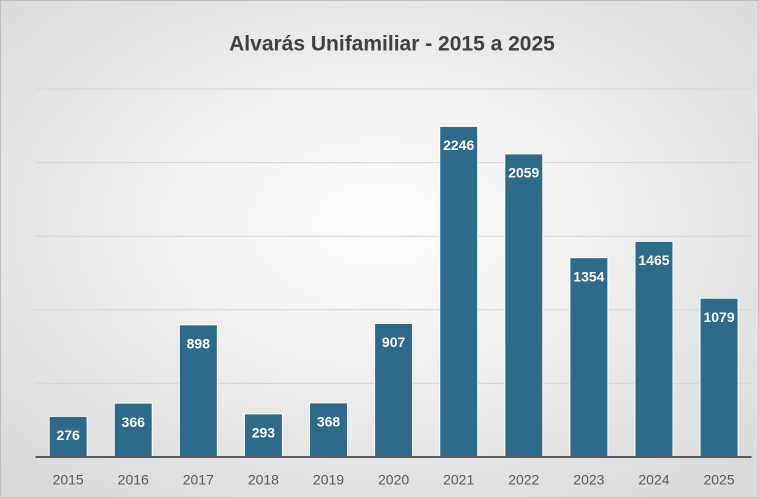 The width and height of the screenshot is (759, 498). I want to click on x-tick-label: 2018, so click(263, 480).